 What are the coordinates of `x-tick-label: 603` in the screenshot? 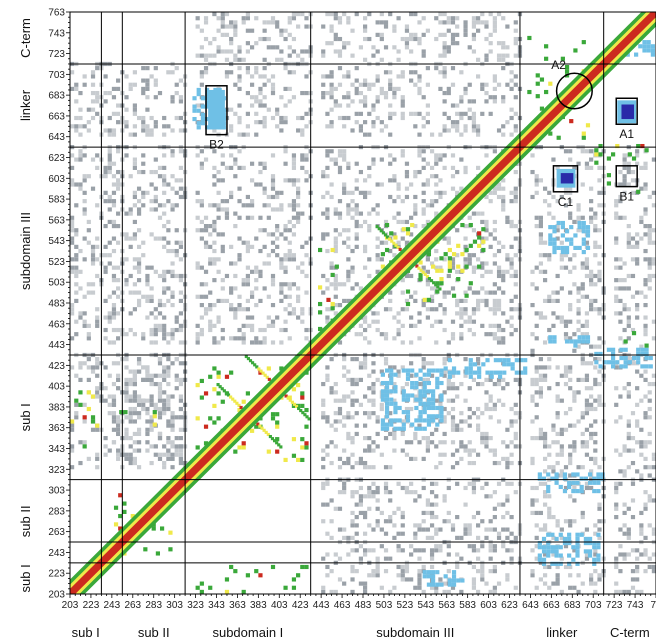 It's located at (488, 605).